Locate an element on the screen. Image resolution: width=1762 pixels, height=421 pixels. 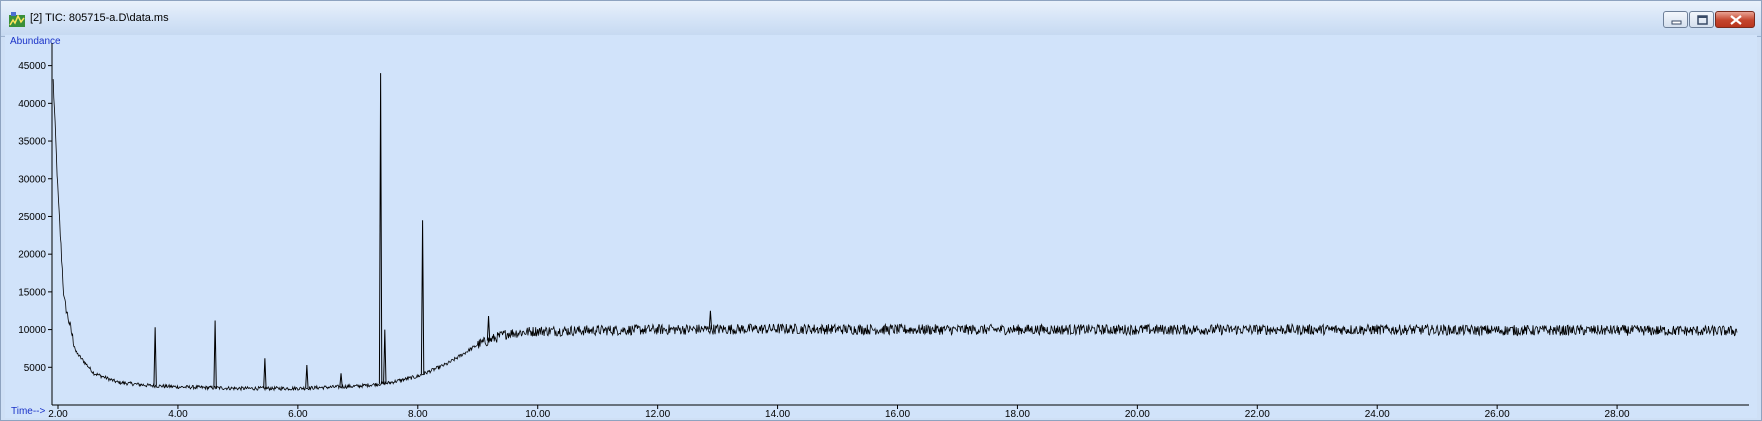
y-tick-label: 45000 is located at coordinates (32, 66).